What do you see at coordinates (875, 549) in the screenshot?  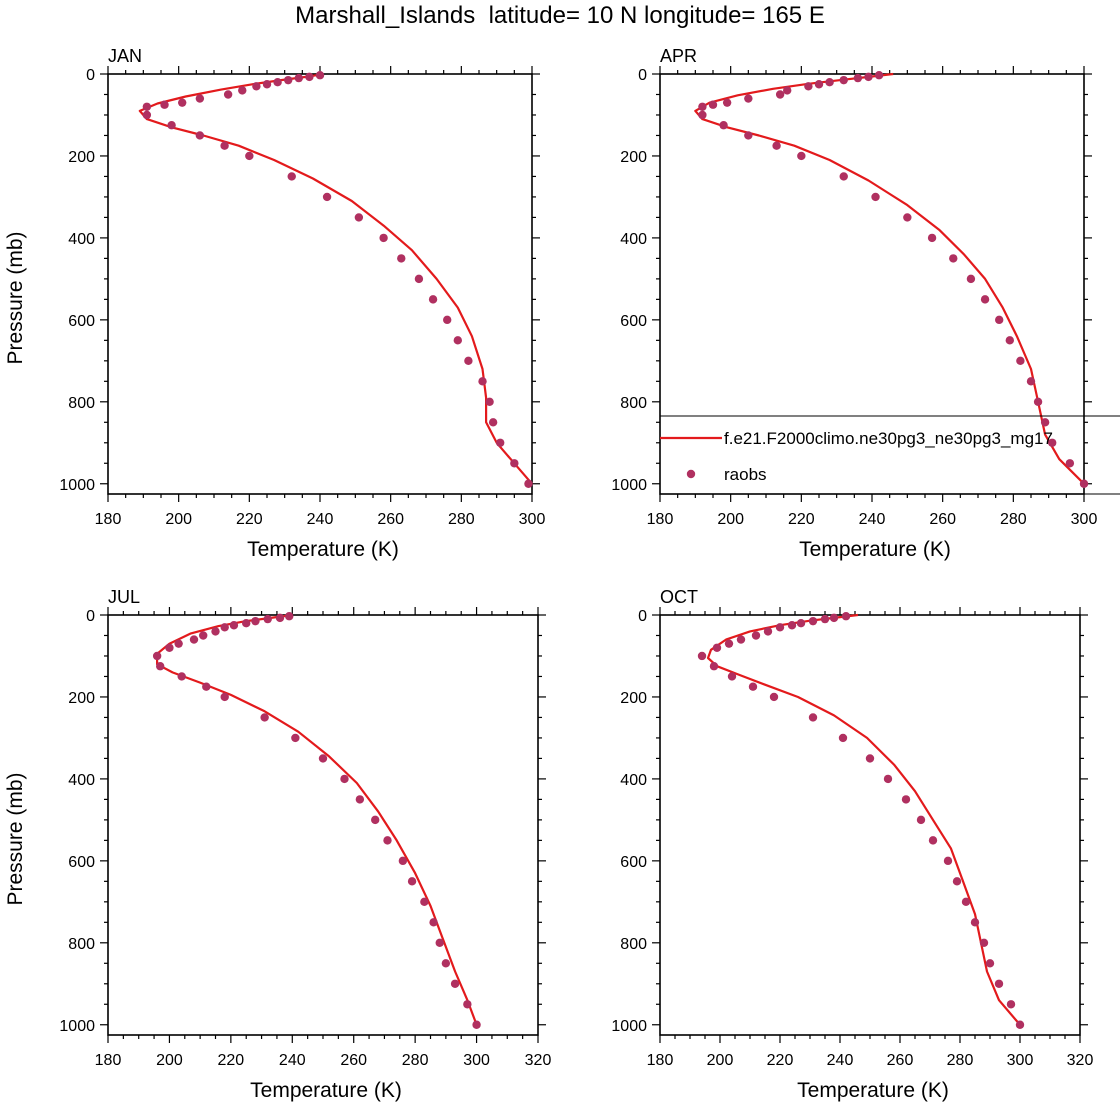 I see `x-axis-label: Temperature (K)` at bounding box center [875, 549].